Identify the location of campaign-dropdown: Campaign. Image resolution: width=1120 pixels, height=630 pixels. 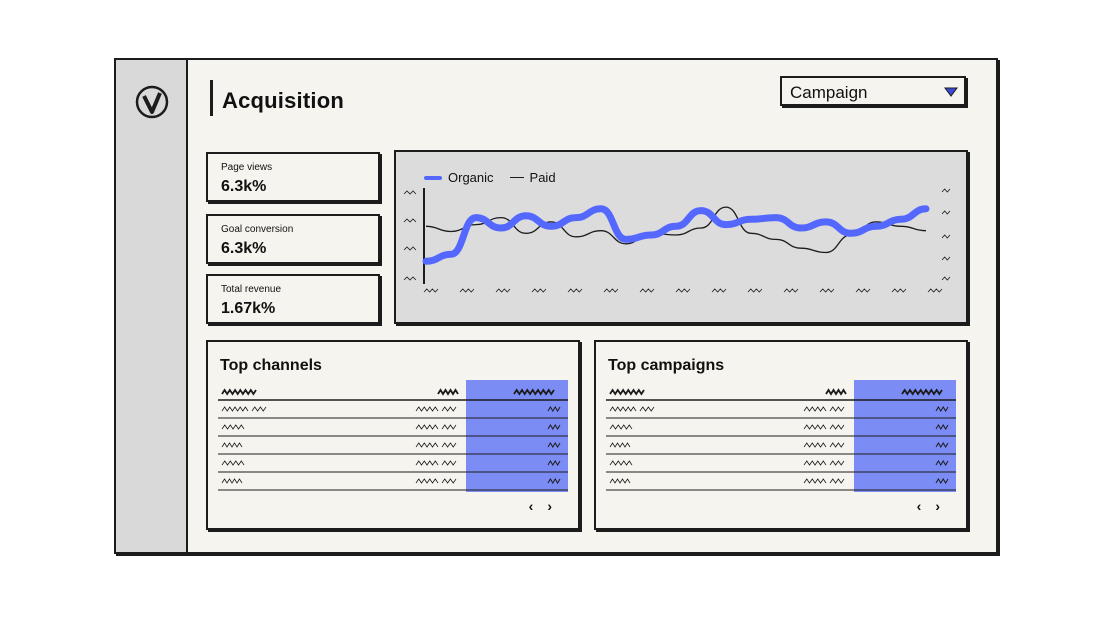
(873, 91).